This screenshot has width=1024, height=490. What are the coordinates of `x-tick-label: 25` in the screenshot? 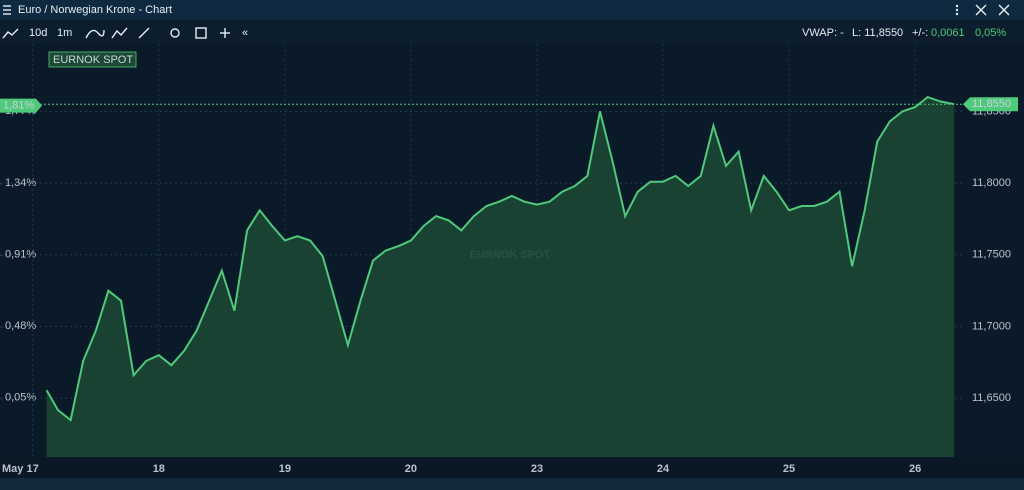 It's located at (789, 469).